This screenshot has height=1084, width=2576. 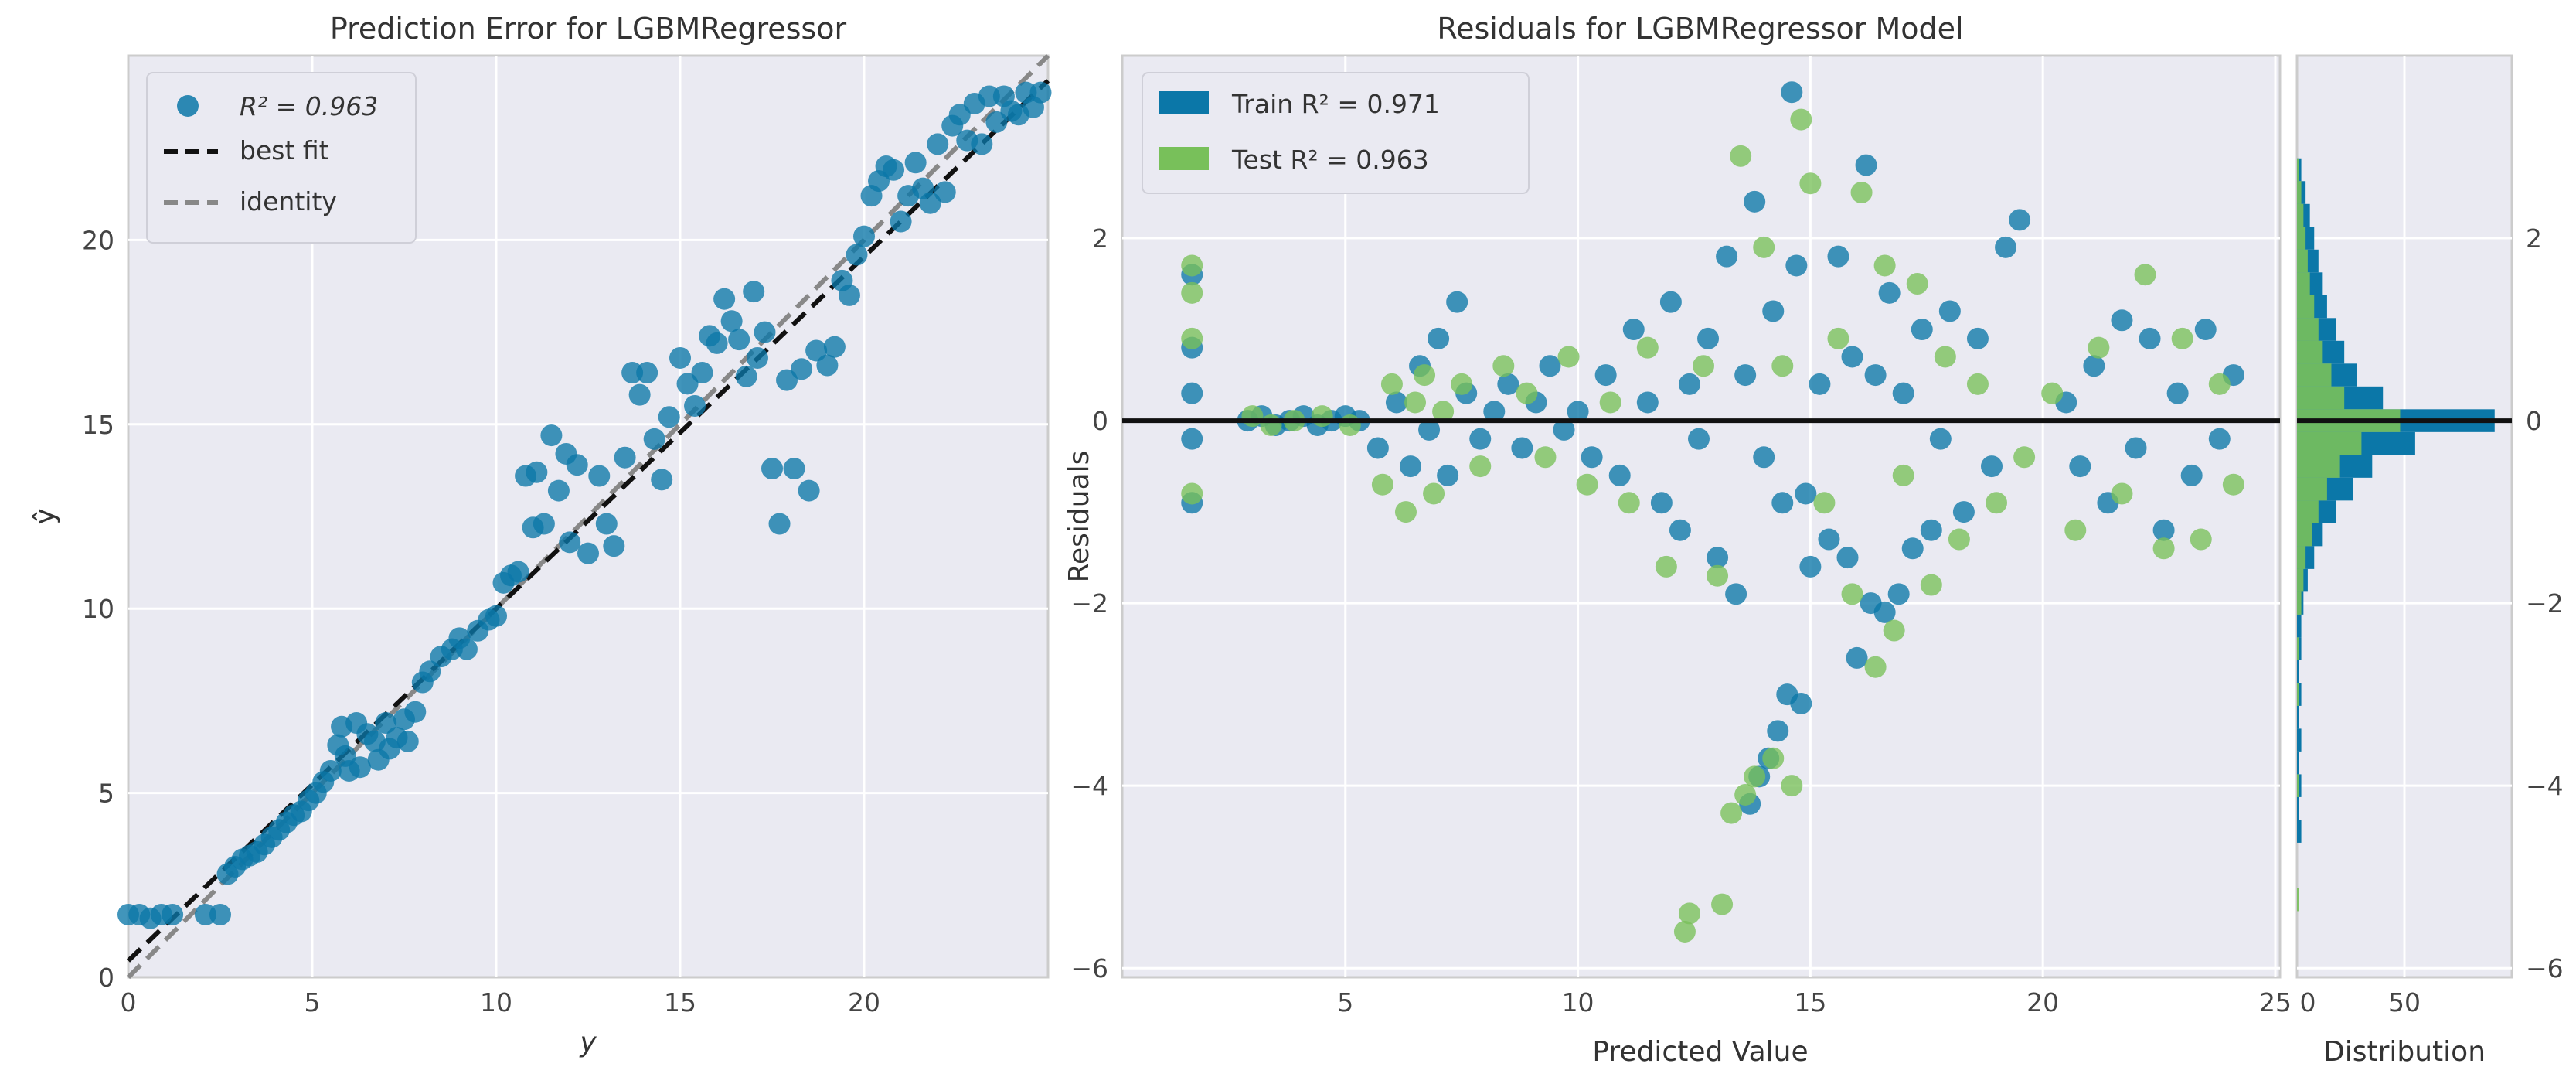 I want to click on prediction-error-legend: R² = 0.963 best fit identity, so click(x=281, y=158).